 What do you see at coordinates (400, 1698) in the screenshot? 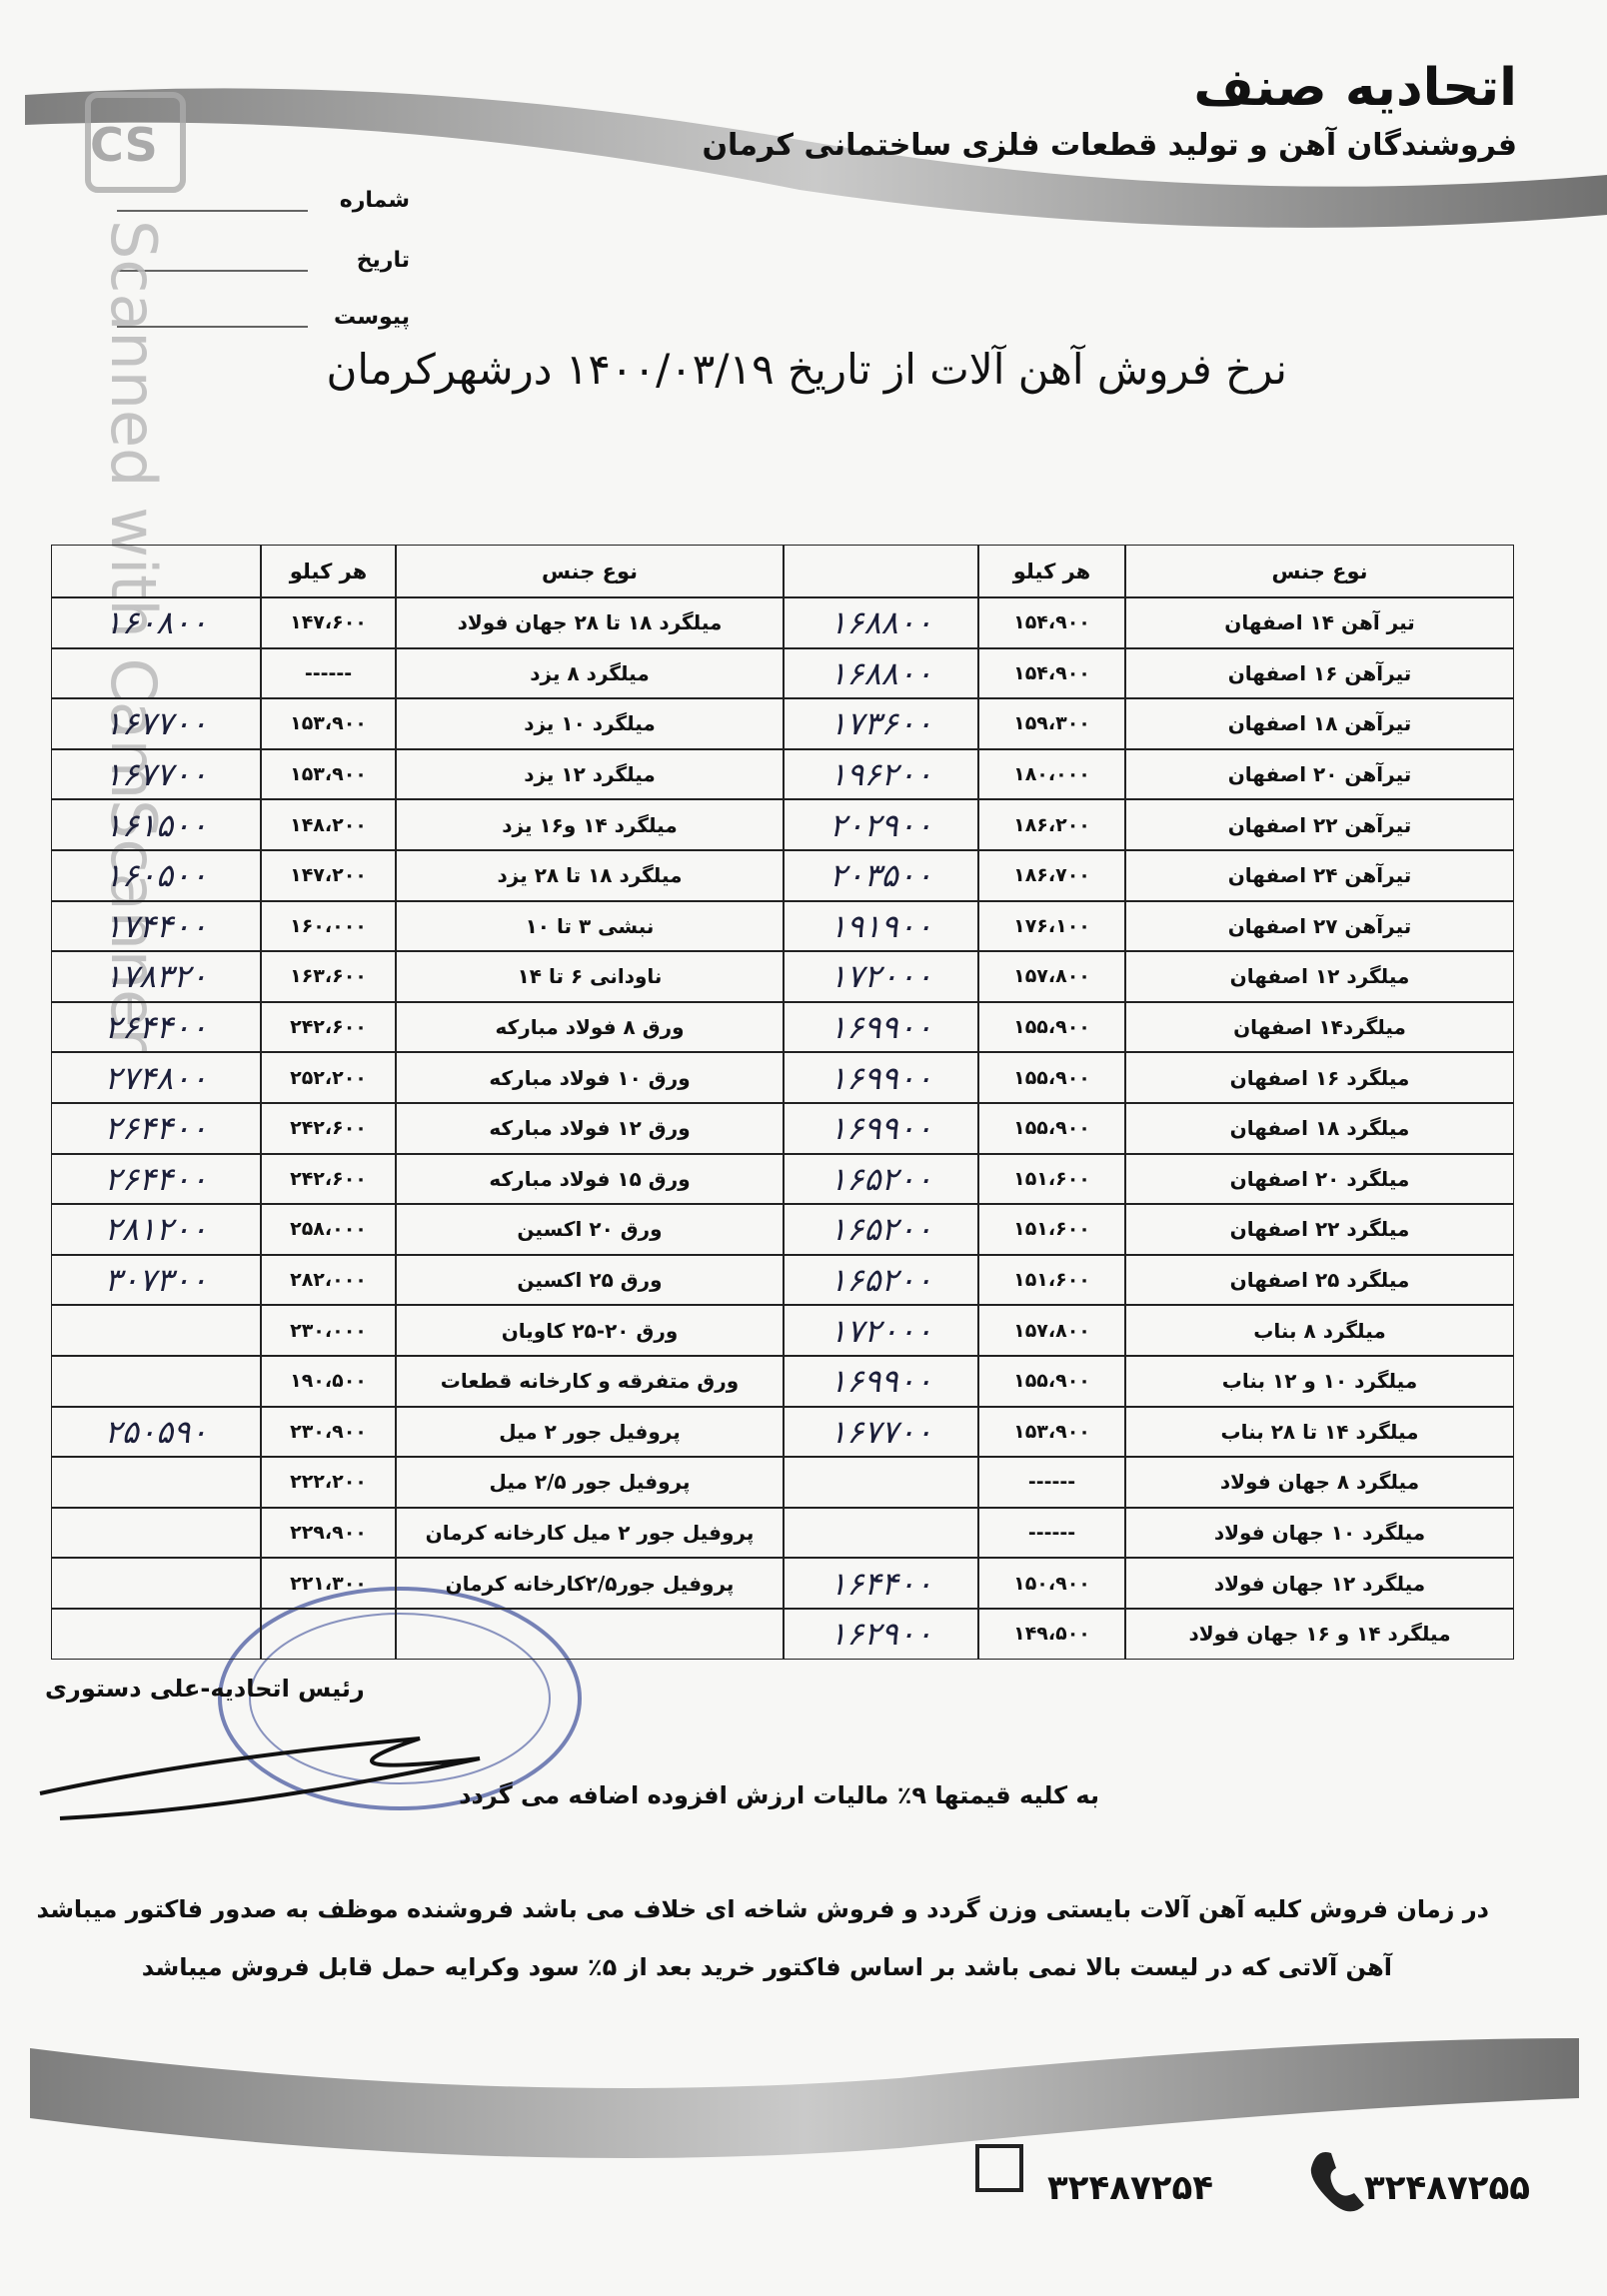
I see `stamp` at bounding box center [400, 1698].